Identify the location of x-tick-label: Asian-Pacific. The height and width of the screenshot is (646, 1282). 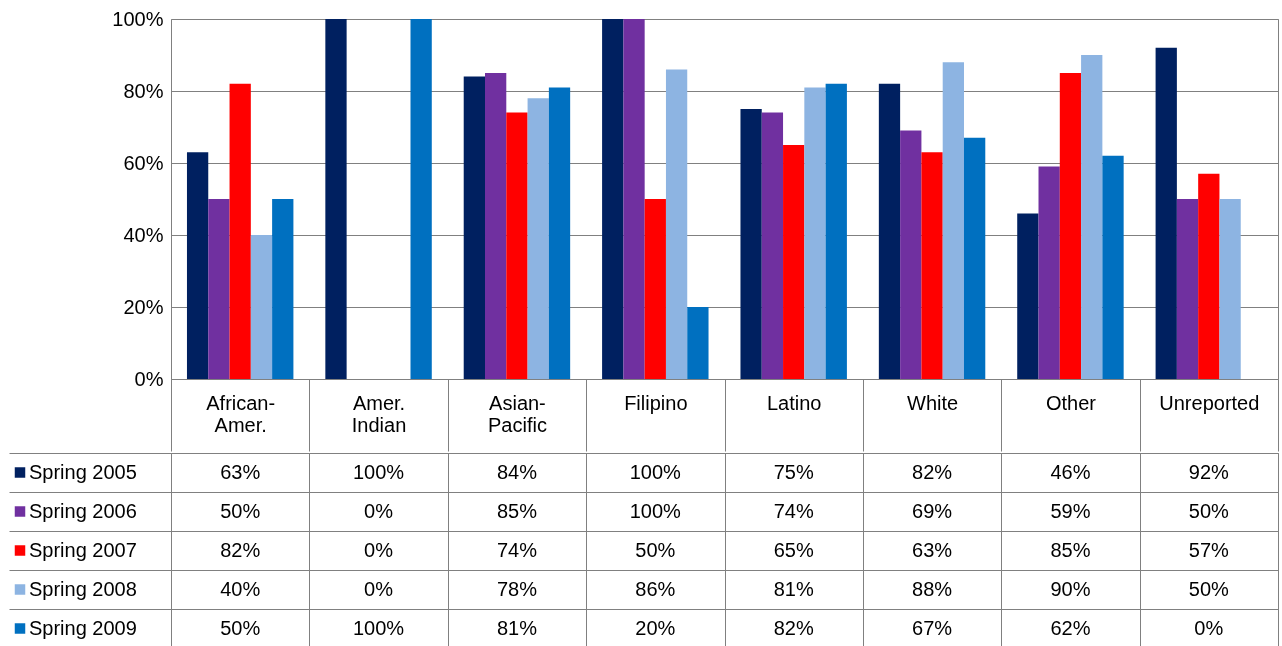
(517, 413).